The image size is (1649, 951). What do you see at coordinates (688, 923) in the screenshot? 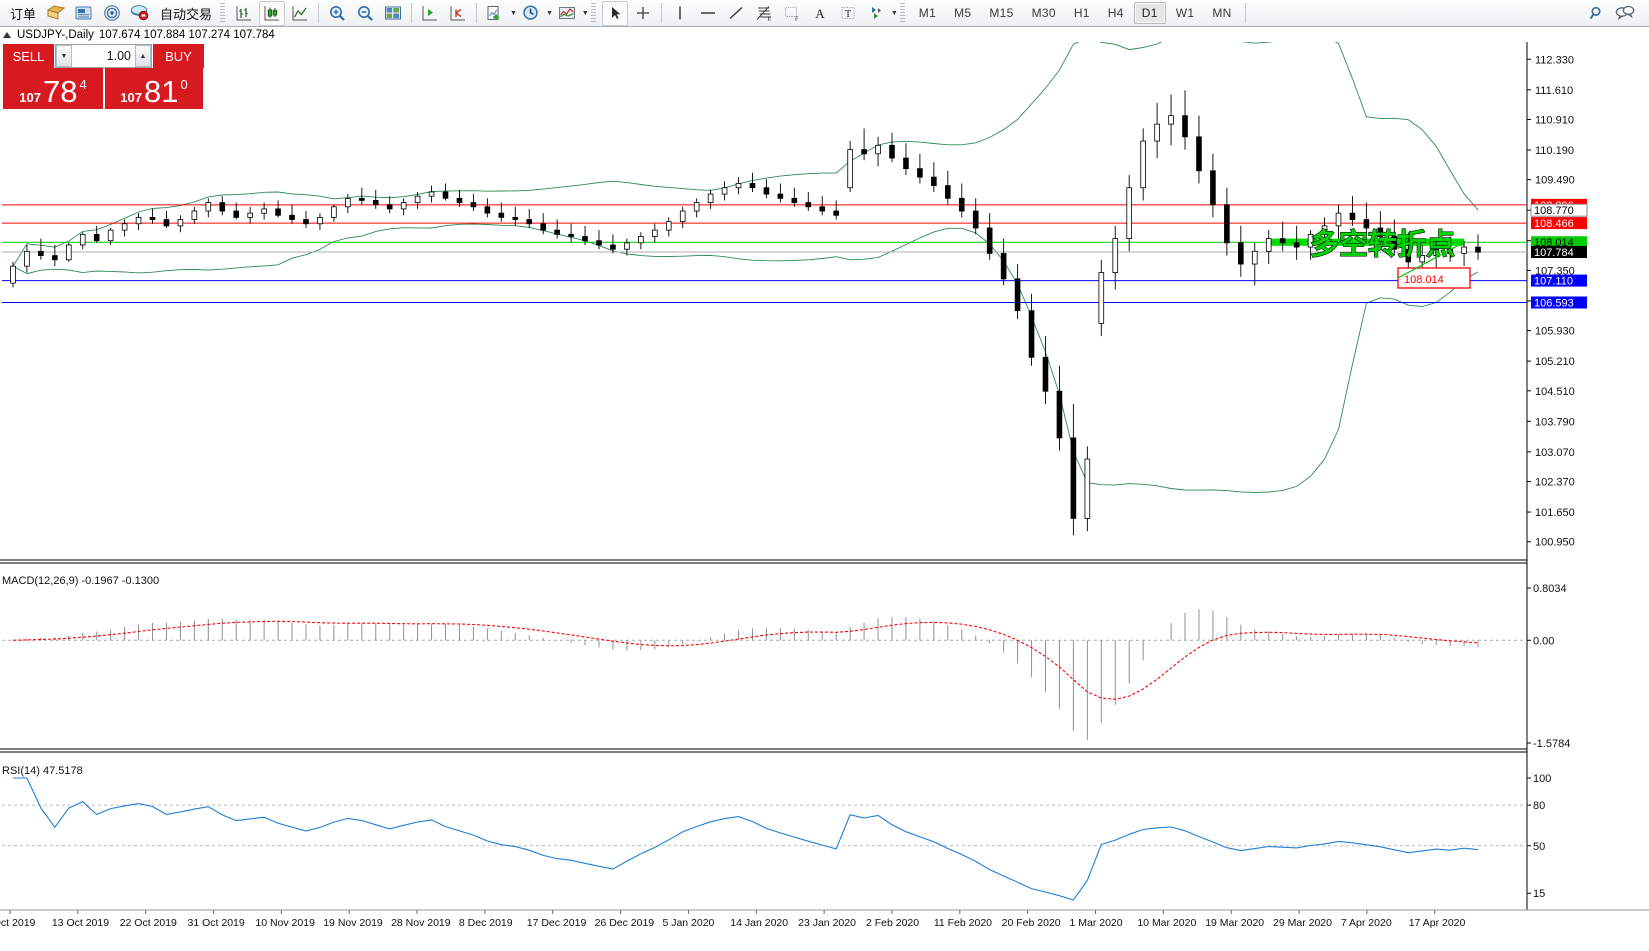
I see `date-tick-label: 5 Jan 2020` at bounding box center [688, 923].